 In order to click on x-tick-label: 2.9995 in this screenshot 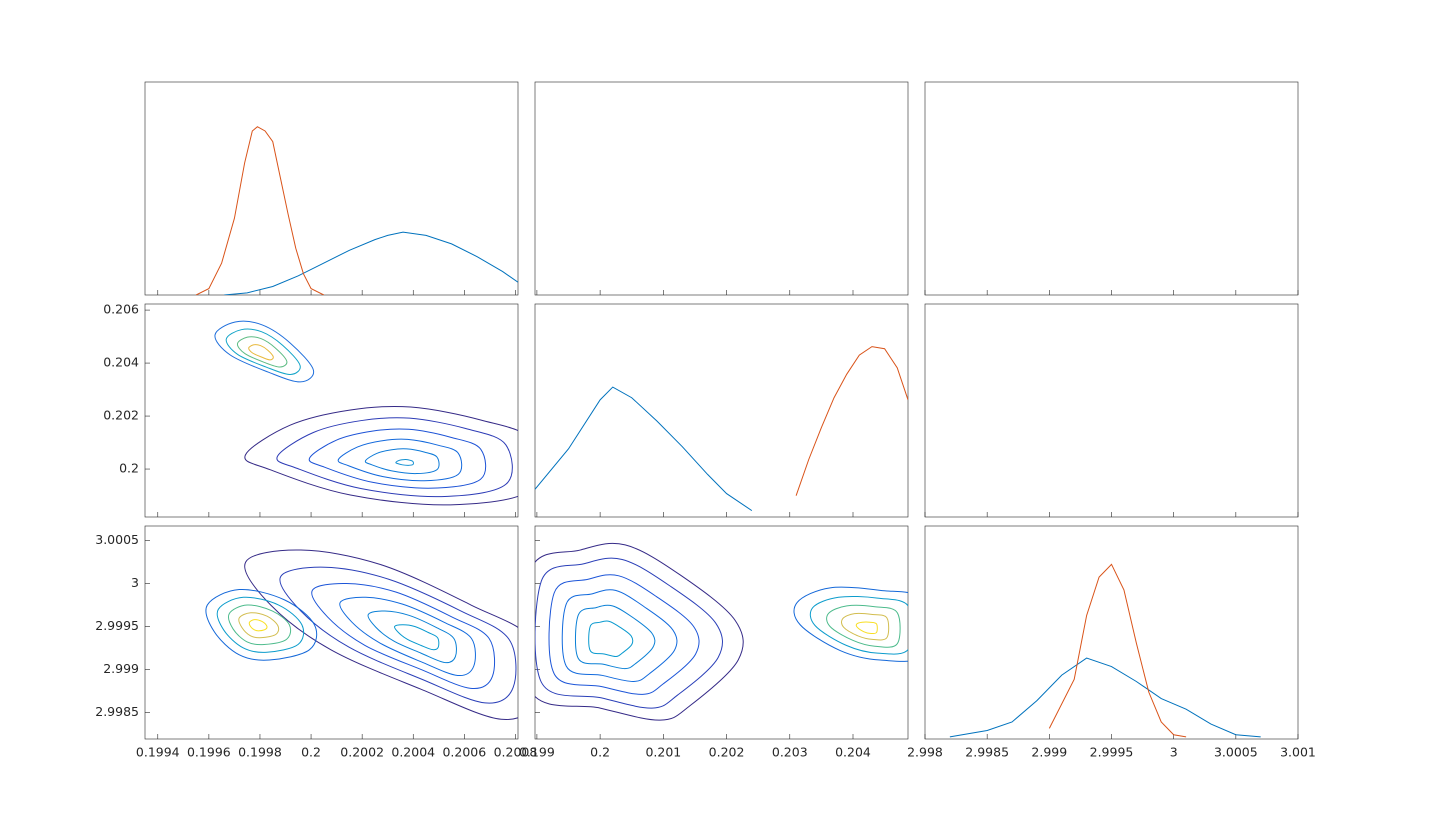, I will do `click(1112, 752)`.